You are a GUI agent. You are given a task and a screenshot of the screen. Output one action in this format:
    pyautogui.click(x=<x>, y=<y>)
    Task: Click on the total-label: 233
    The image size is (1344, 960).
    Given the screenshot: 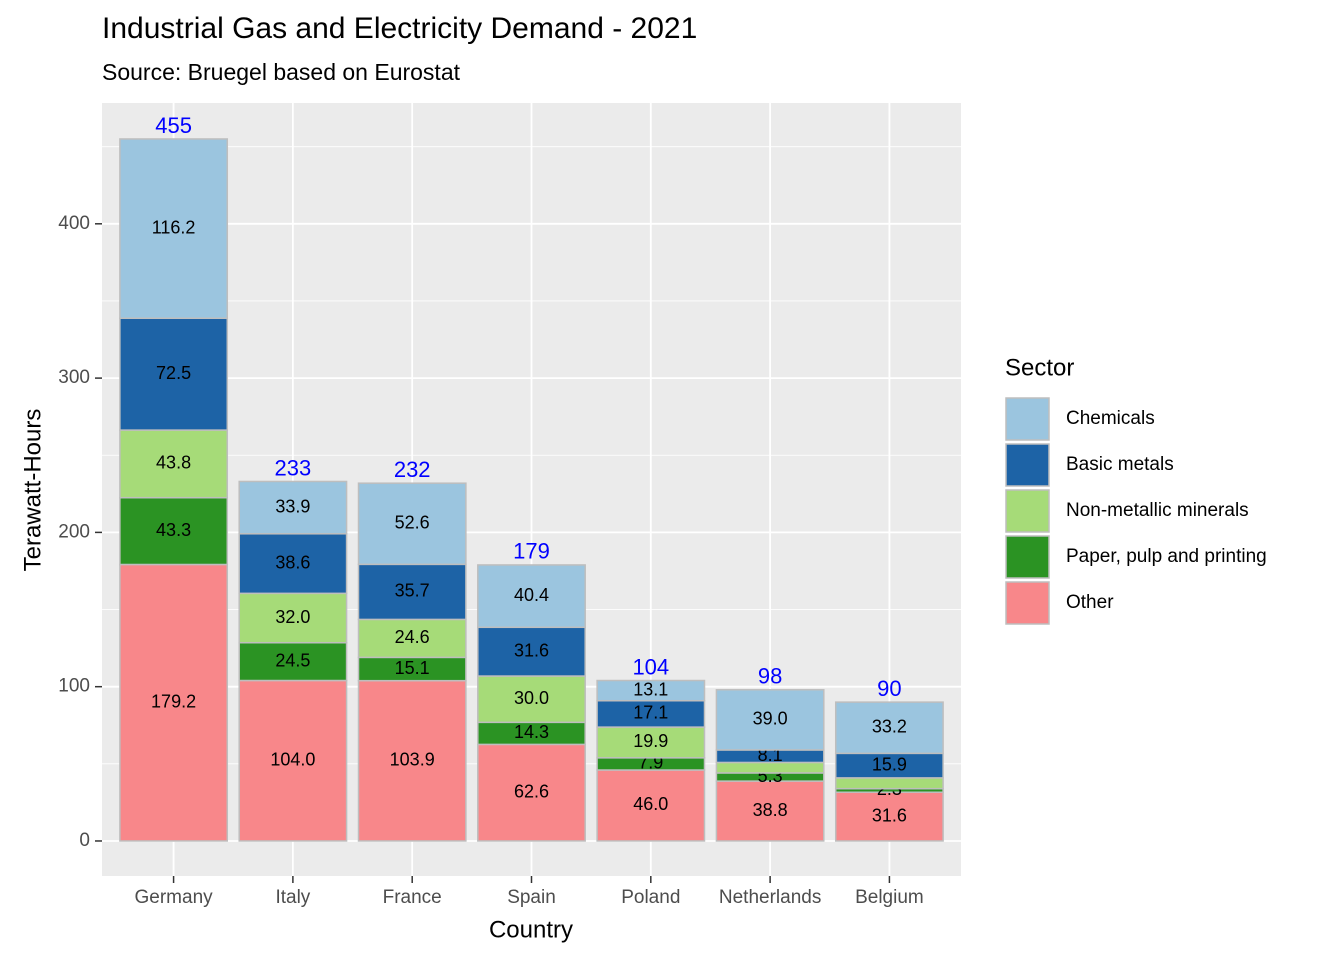 What is the action you would take?
    pyautogui.click(x=293, y=467)
    